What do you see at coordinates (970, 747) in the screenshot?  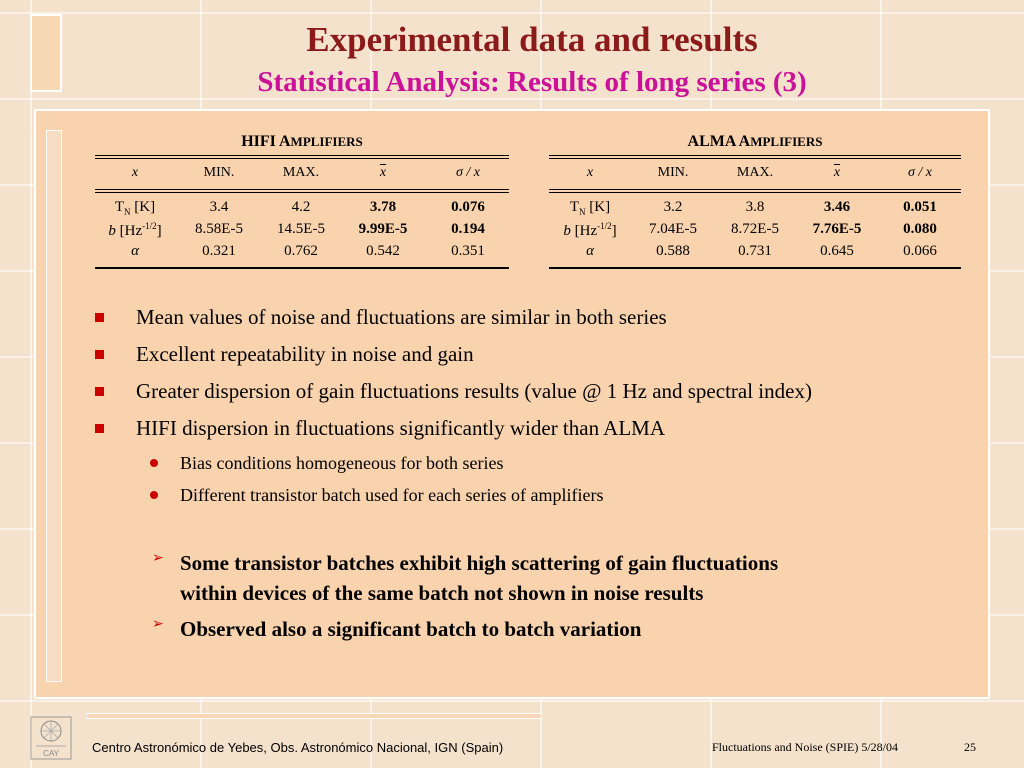 I see `page-number: 25` at bounding box center [970, 747].